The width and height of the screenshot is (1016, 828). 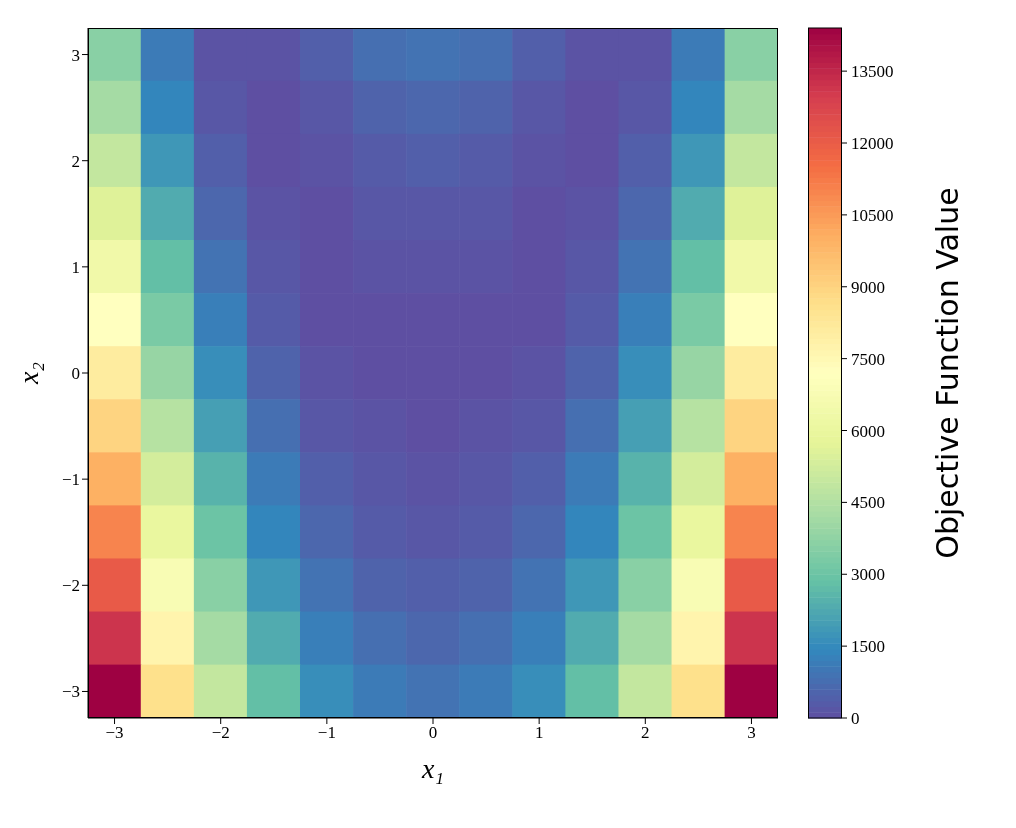 I want to click on x-tick-label: −3, so click(x=114, y=733).